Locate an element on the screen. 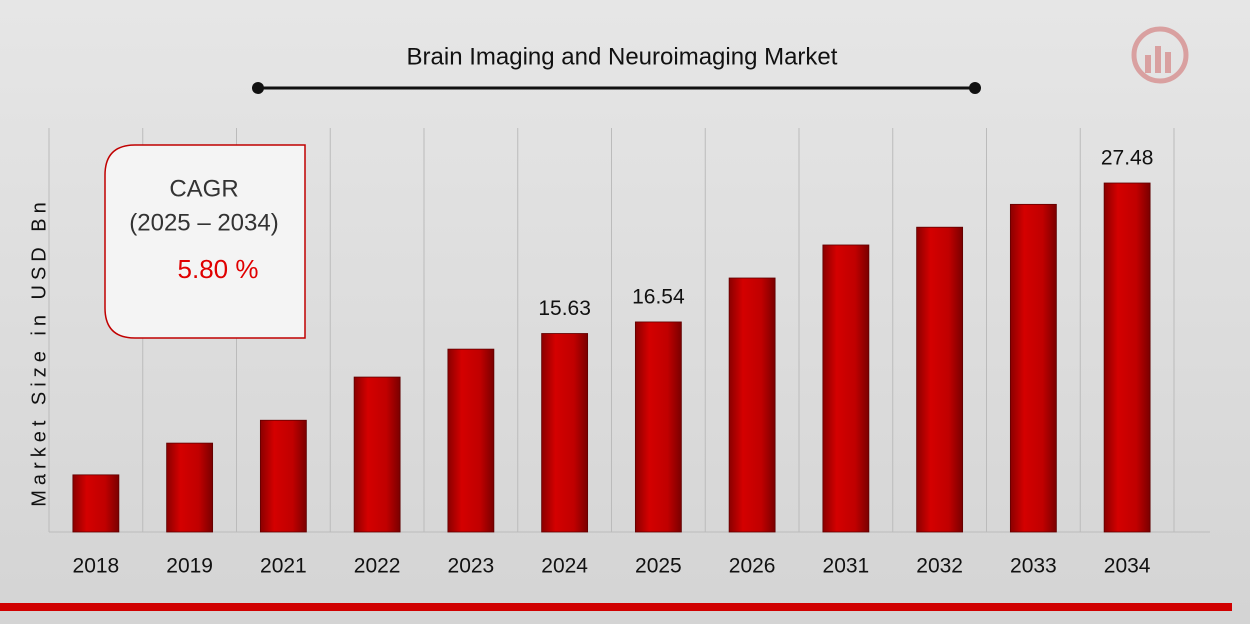 This screenshot has width=1250, height=629. data-label: 16.54 is located at coordinates (658, 296).